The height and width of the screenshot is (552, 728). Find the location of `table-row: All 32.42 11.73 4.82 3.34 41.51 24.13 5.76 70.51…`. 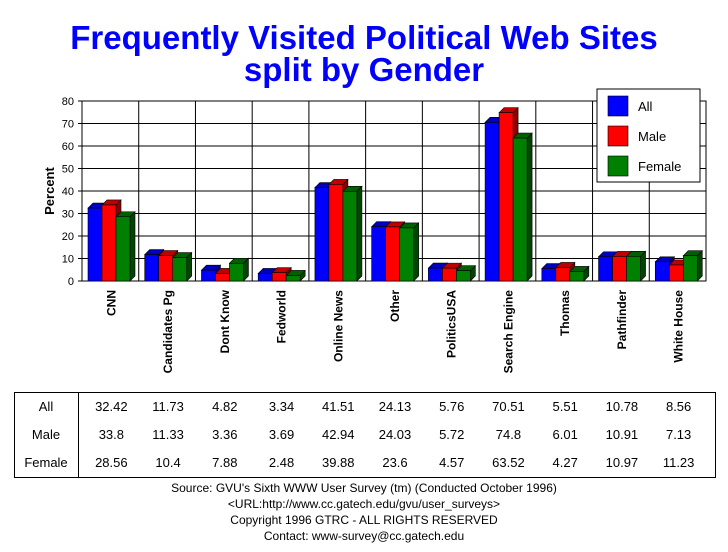

table-row: All 32.42 11.73 4.82 3.34 41.51 24.13 5.76 70.51… is located at coordinates (365, 407).